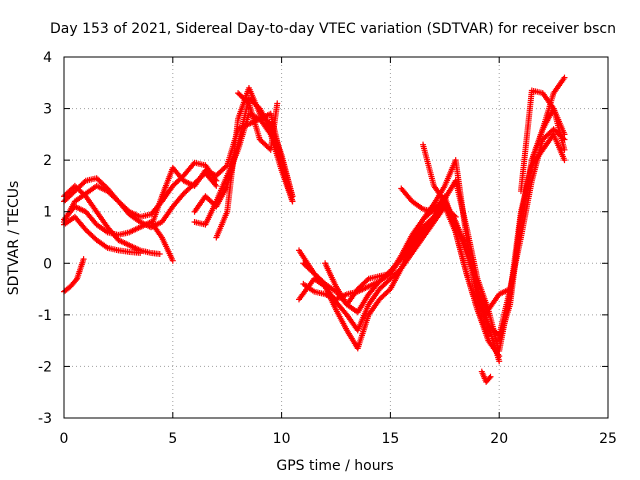  Describe the element at coordinates (14, 238) in the screenshot. I see `y-axis-title: SDTVAR / TECUs` at that location.